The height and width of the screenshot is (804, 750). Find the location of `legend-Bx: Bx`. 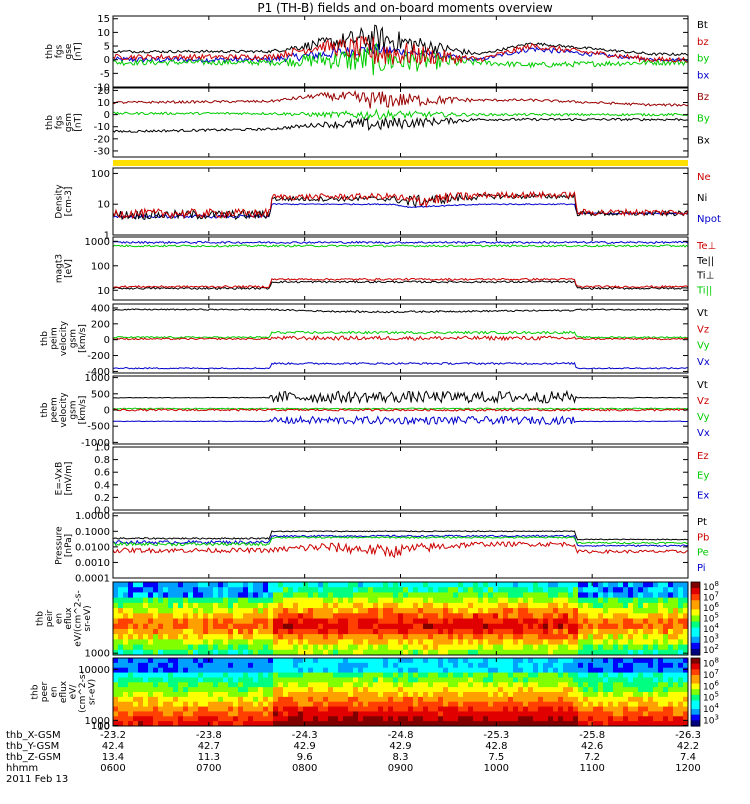

legend-Bx: Bx is located at coordinates (703, 140).